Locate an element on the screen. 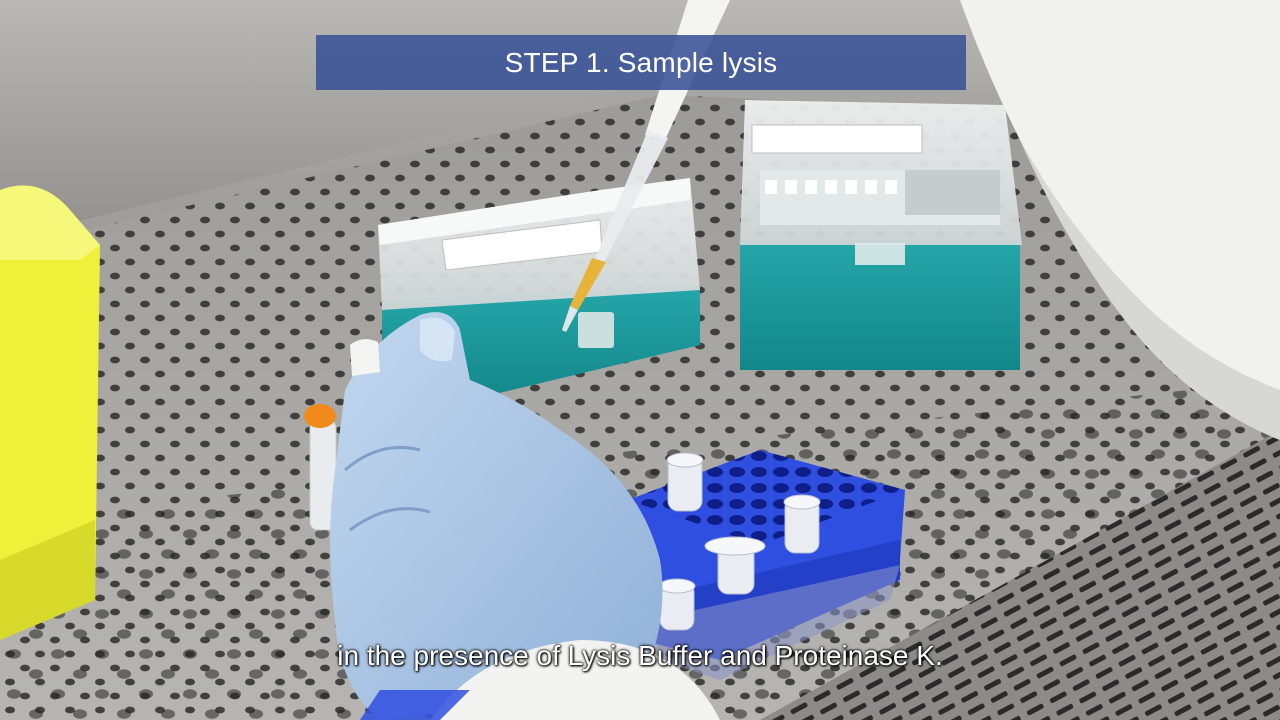 This screenshot has width=1280, height=720. lab-coat-cuff is located at coordinates (575, 680).